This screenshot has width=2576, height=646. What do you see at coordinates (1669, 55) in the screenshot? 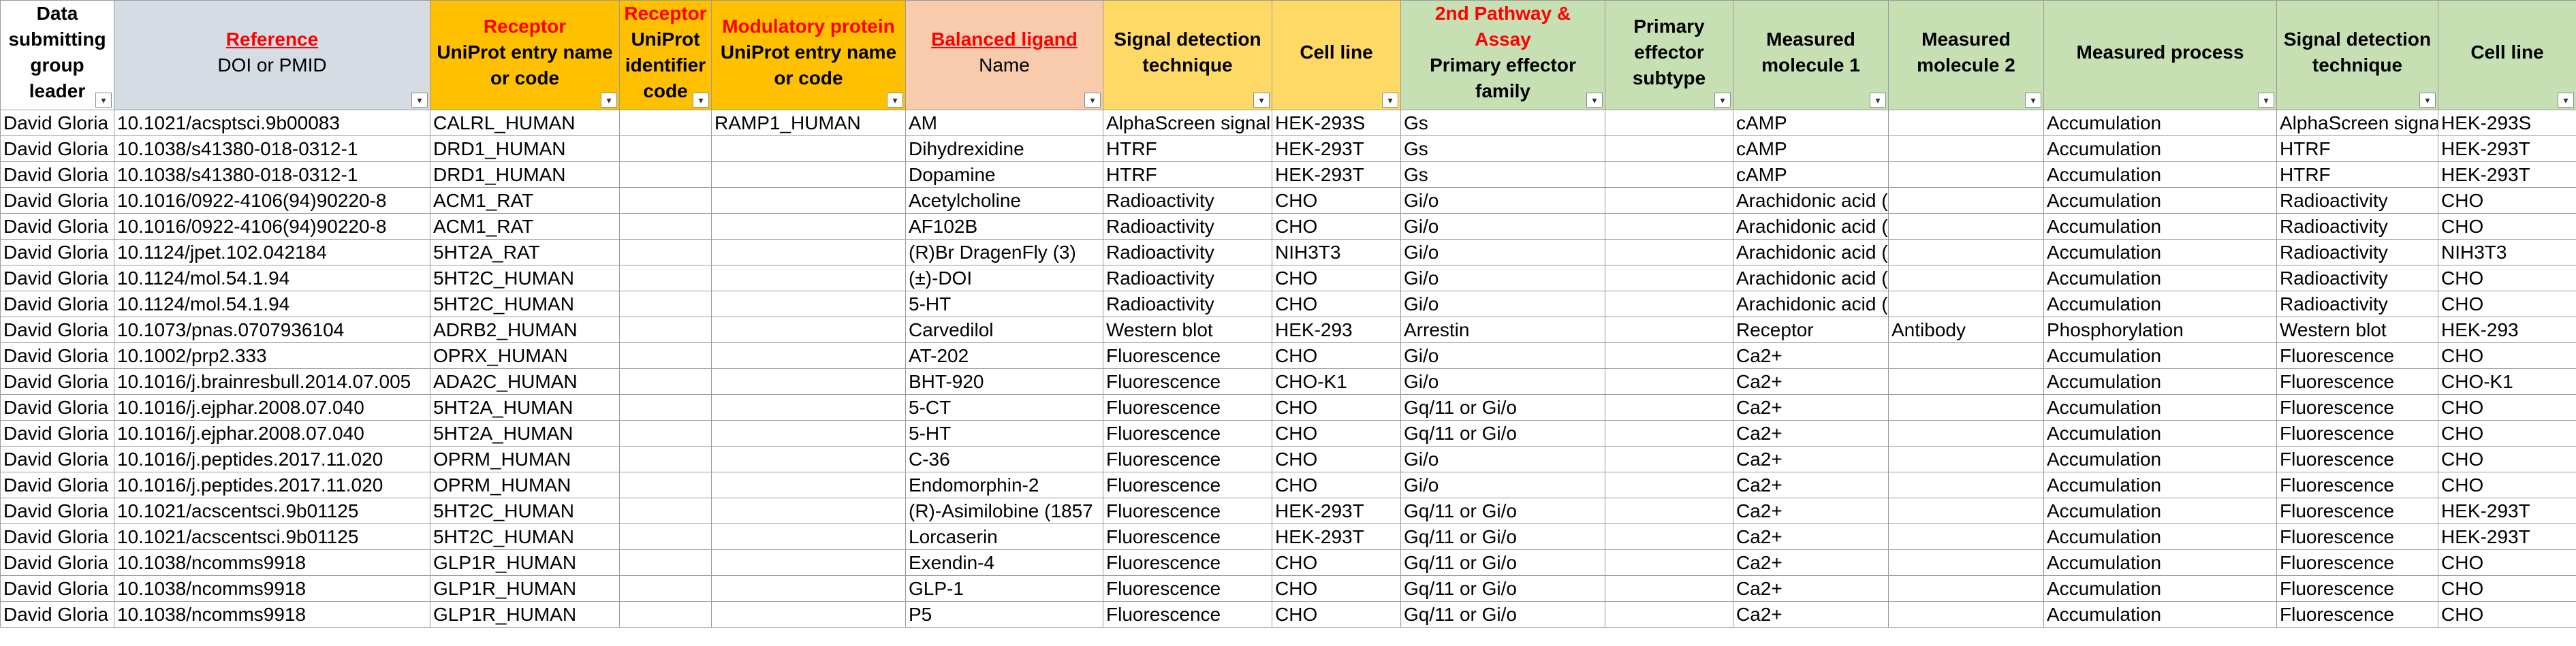
I see `column-header-pes: Primary effector subtype ▾` at bounding box center [1669, 55].